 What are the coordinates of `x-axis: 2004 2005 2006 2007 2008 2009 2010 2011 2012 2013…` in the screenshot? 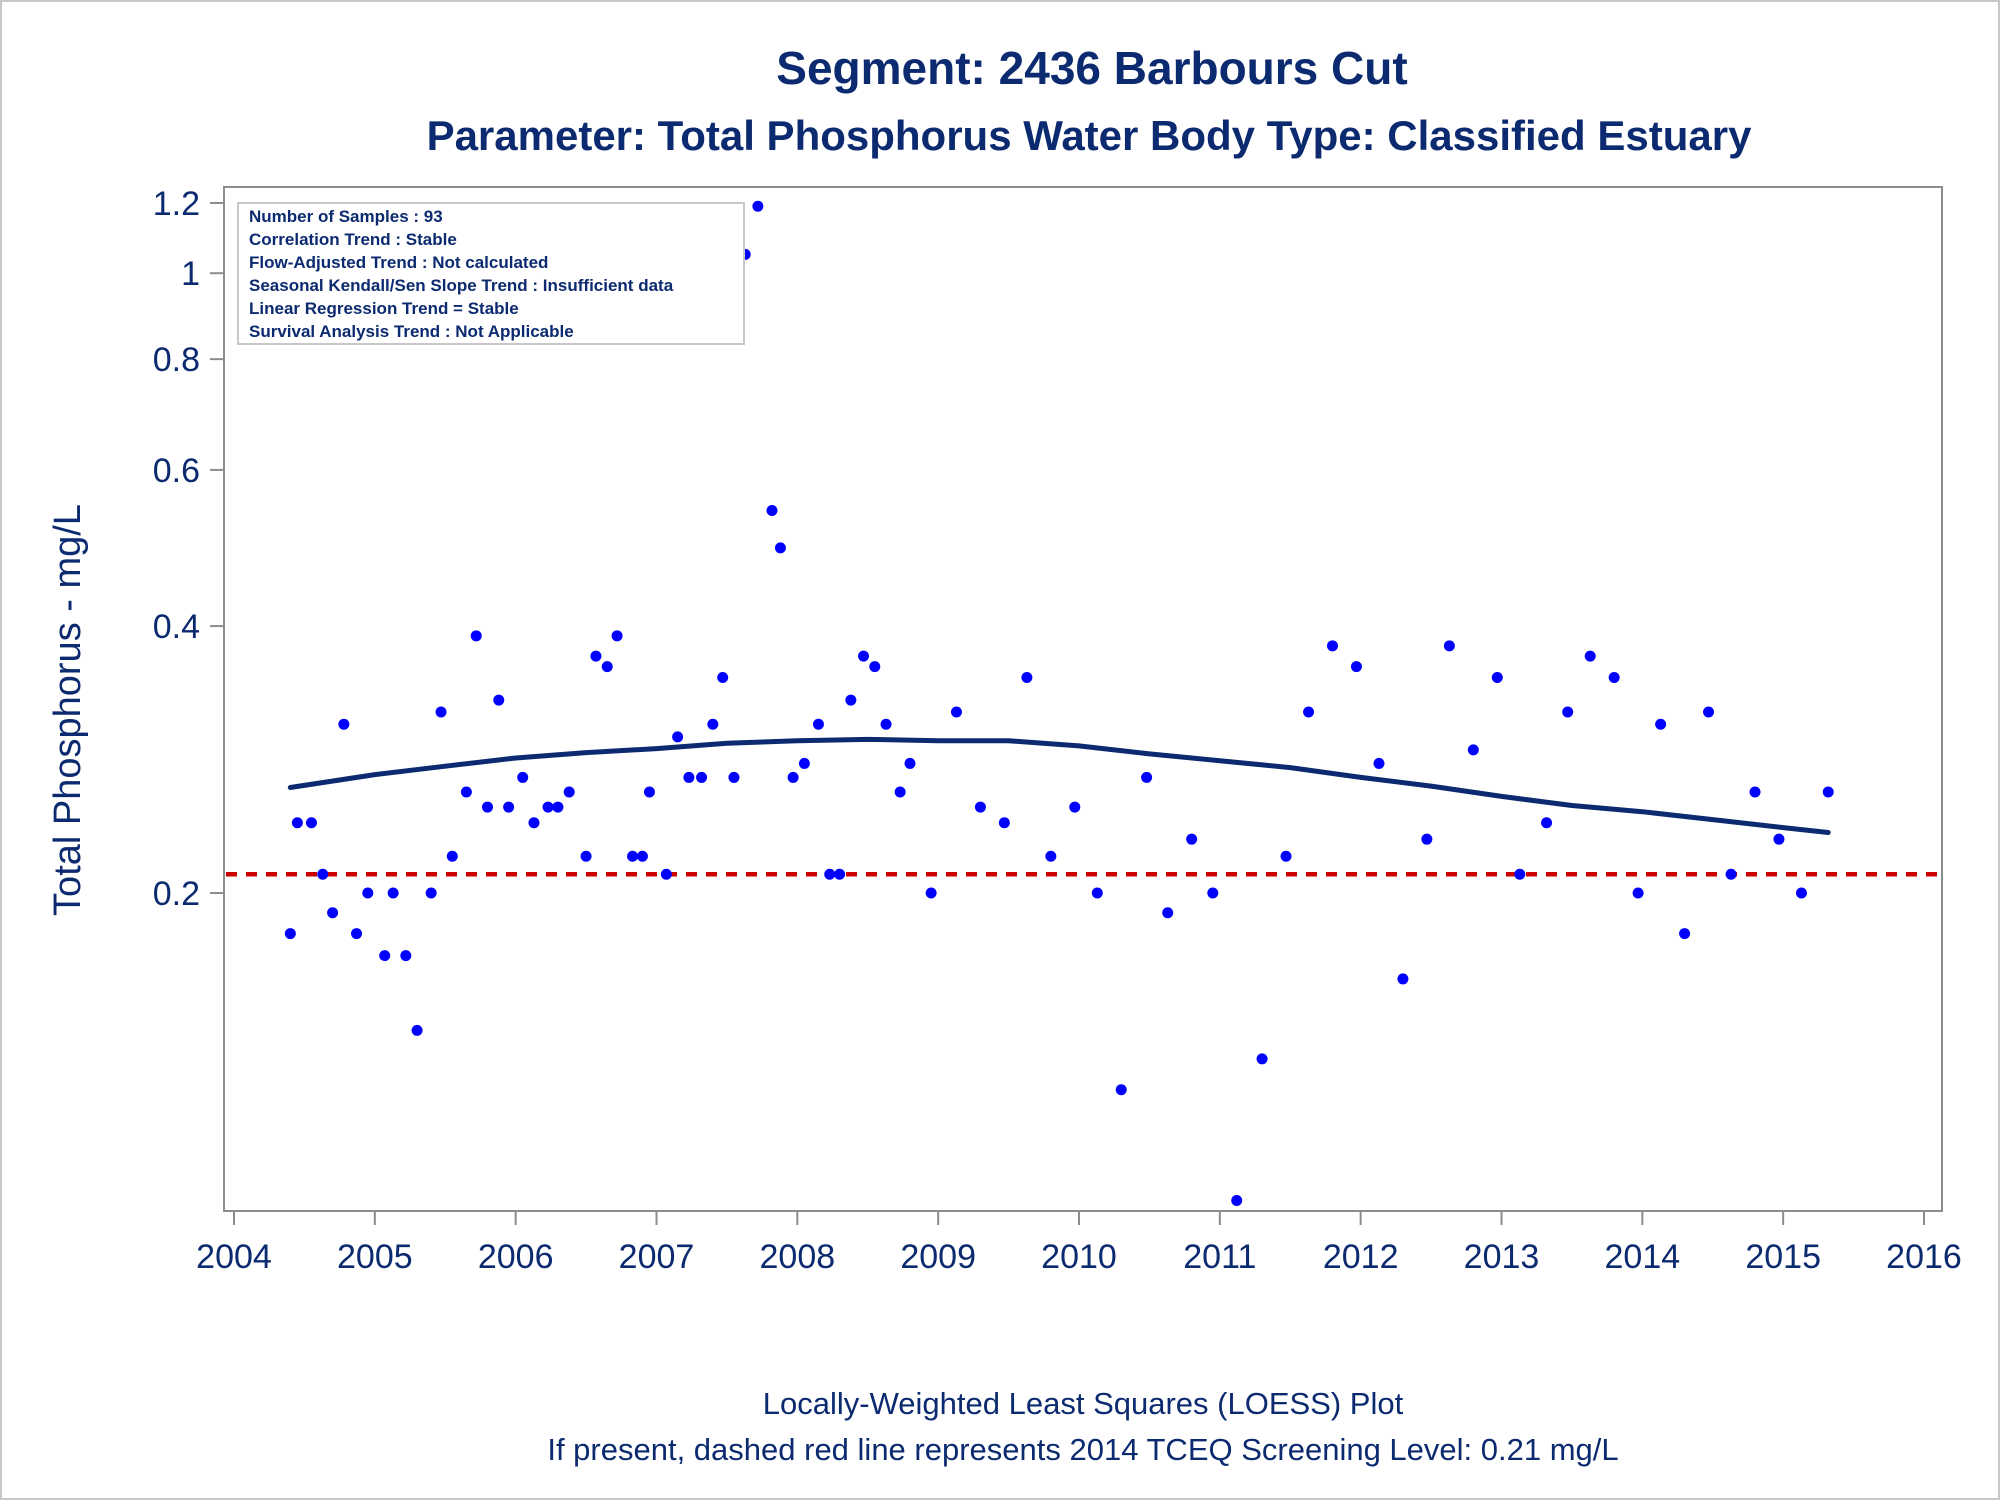 It's located at (1079, 1243).